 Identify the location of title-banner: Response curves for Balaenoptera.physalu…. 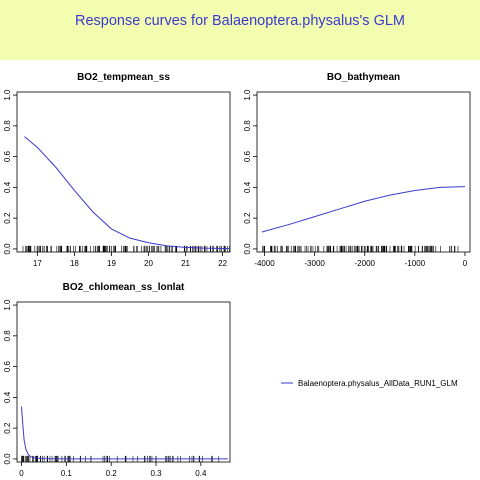
(240, 30).